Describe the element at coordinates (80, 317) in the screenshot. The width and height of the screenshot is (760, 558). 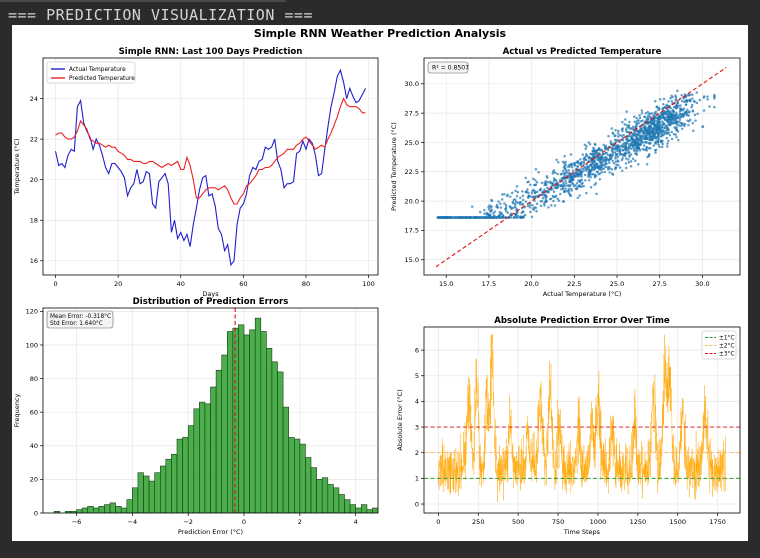
I see `annotation-line: Mean Error: -0.318°C` at that location.